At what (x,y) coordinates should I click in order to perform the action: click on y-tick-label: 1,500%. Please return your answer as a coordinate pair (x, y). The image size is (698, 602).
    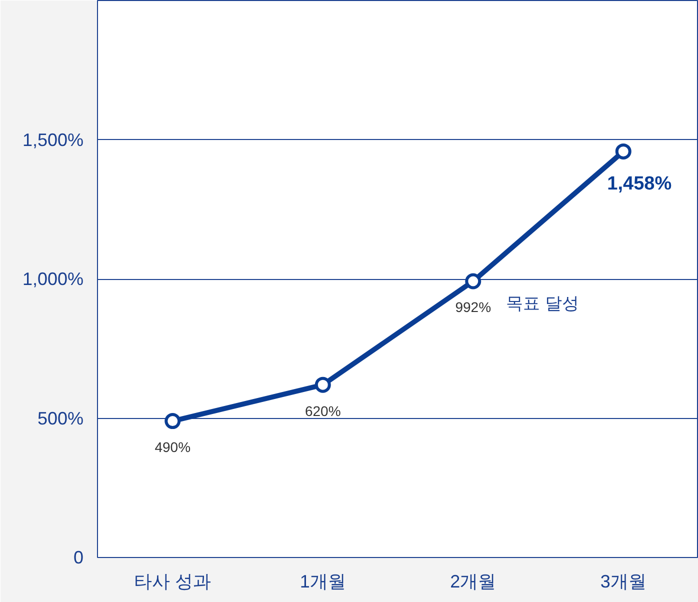
    Looking at the image, I should click on (53, 140).